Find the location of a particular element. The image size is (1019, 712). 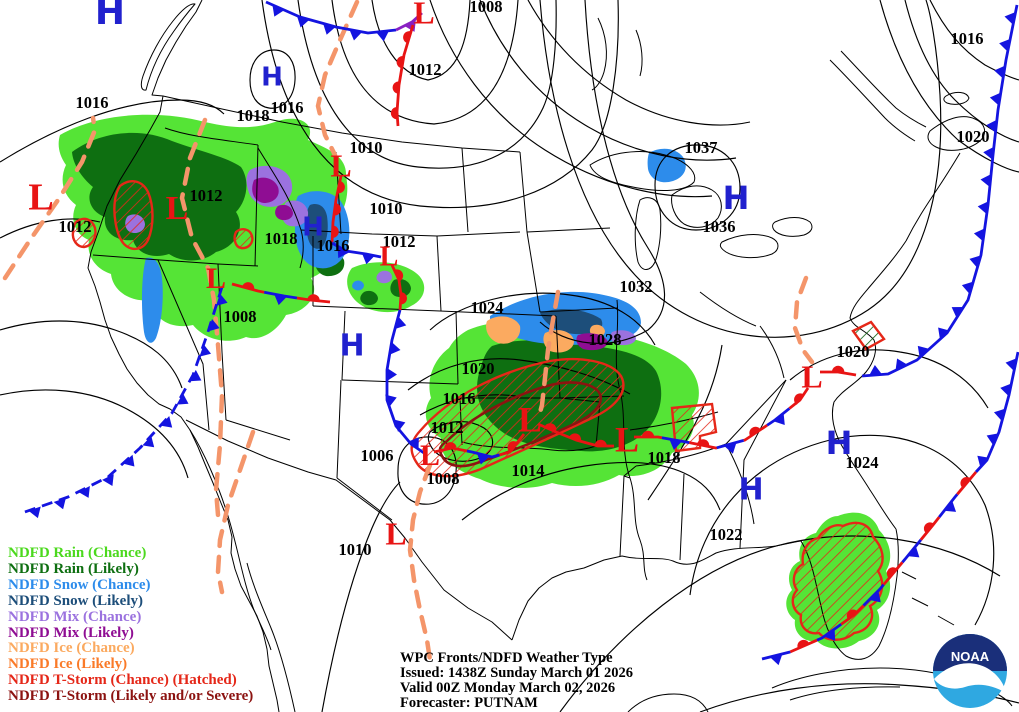

legend-item: NDFD Snow (Chance) is located at coordinates (79, 584).